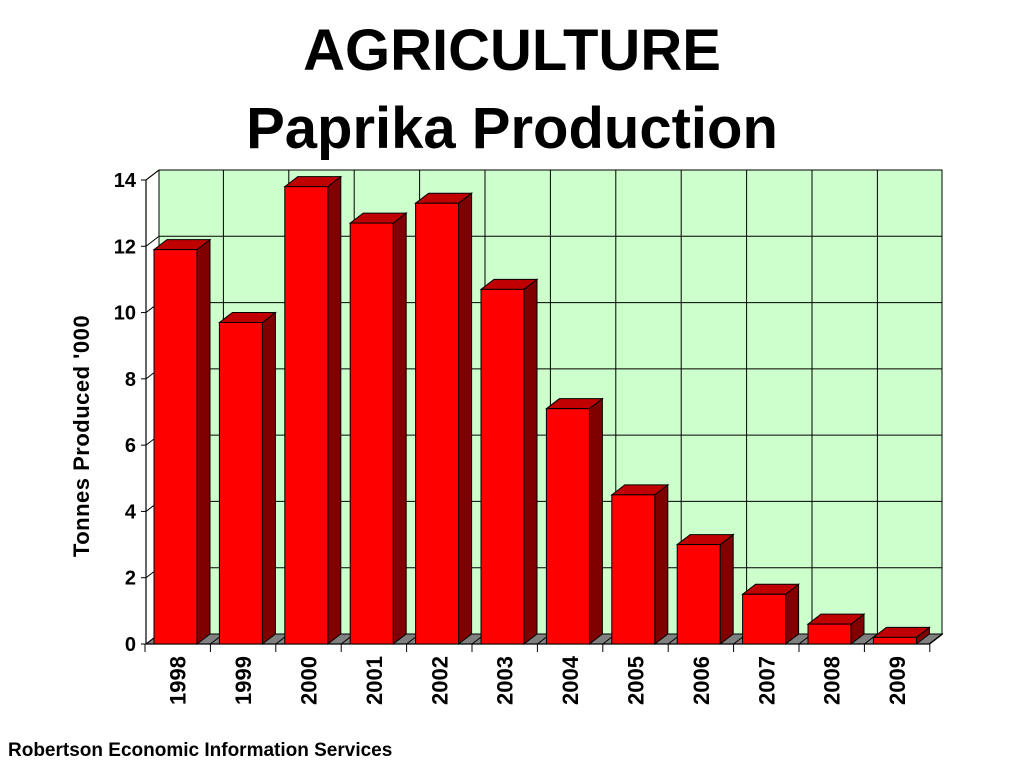 The image size is (1024, 768). I want to click on x-tick-label: 2009, so click(897, 680).